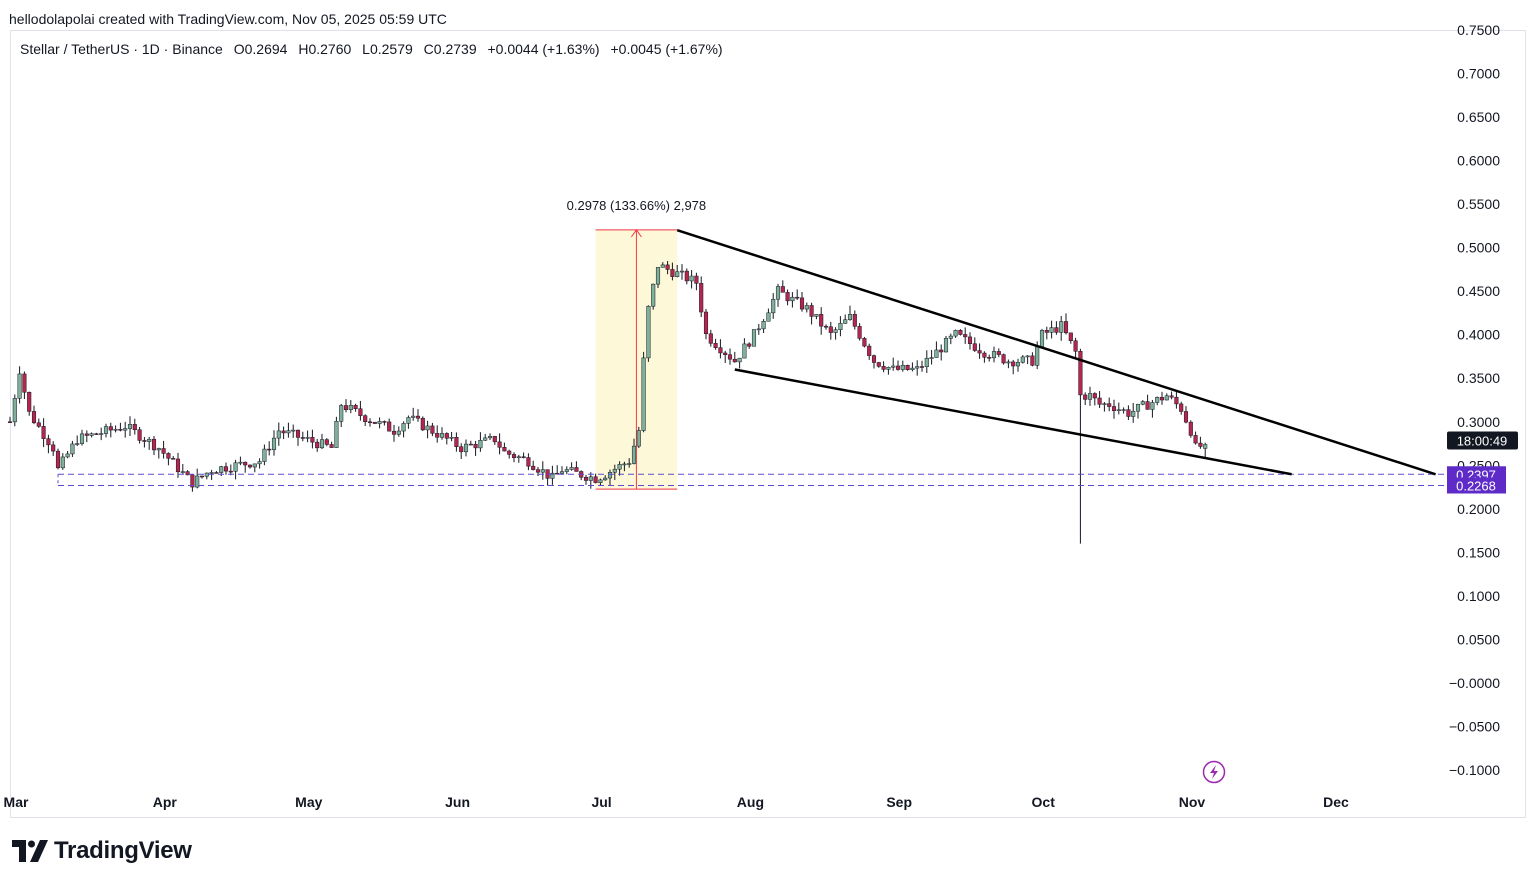 The image size is (1536, 884). I want to click on measure-label: 0.2978 (133.66%) 2,978, so click(637, 205).